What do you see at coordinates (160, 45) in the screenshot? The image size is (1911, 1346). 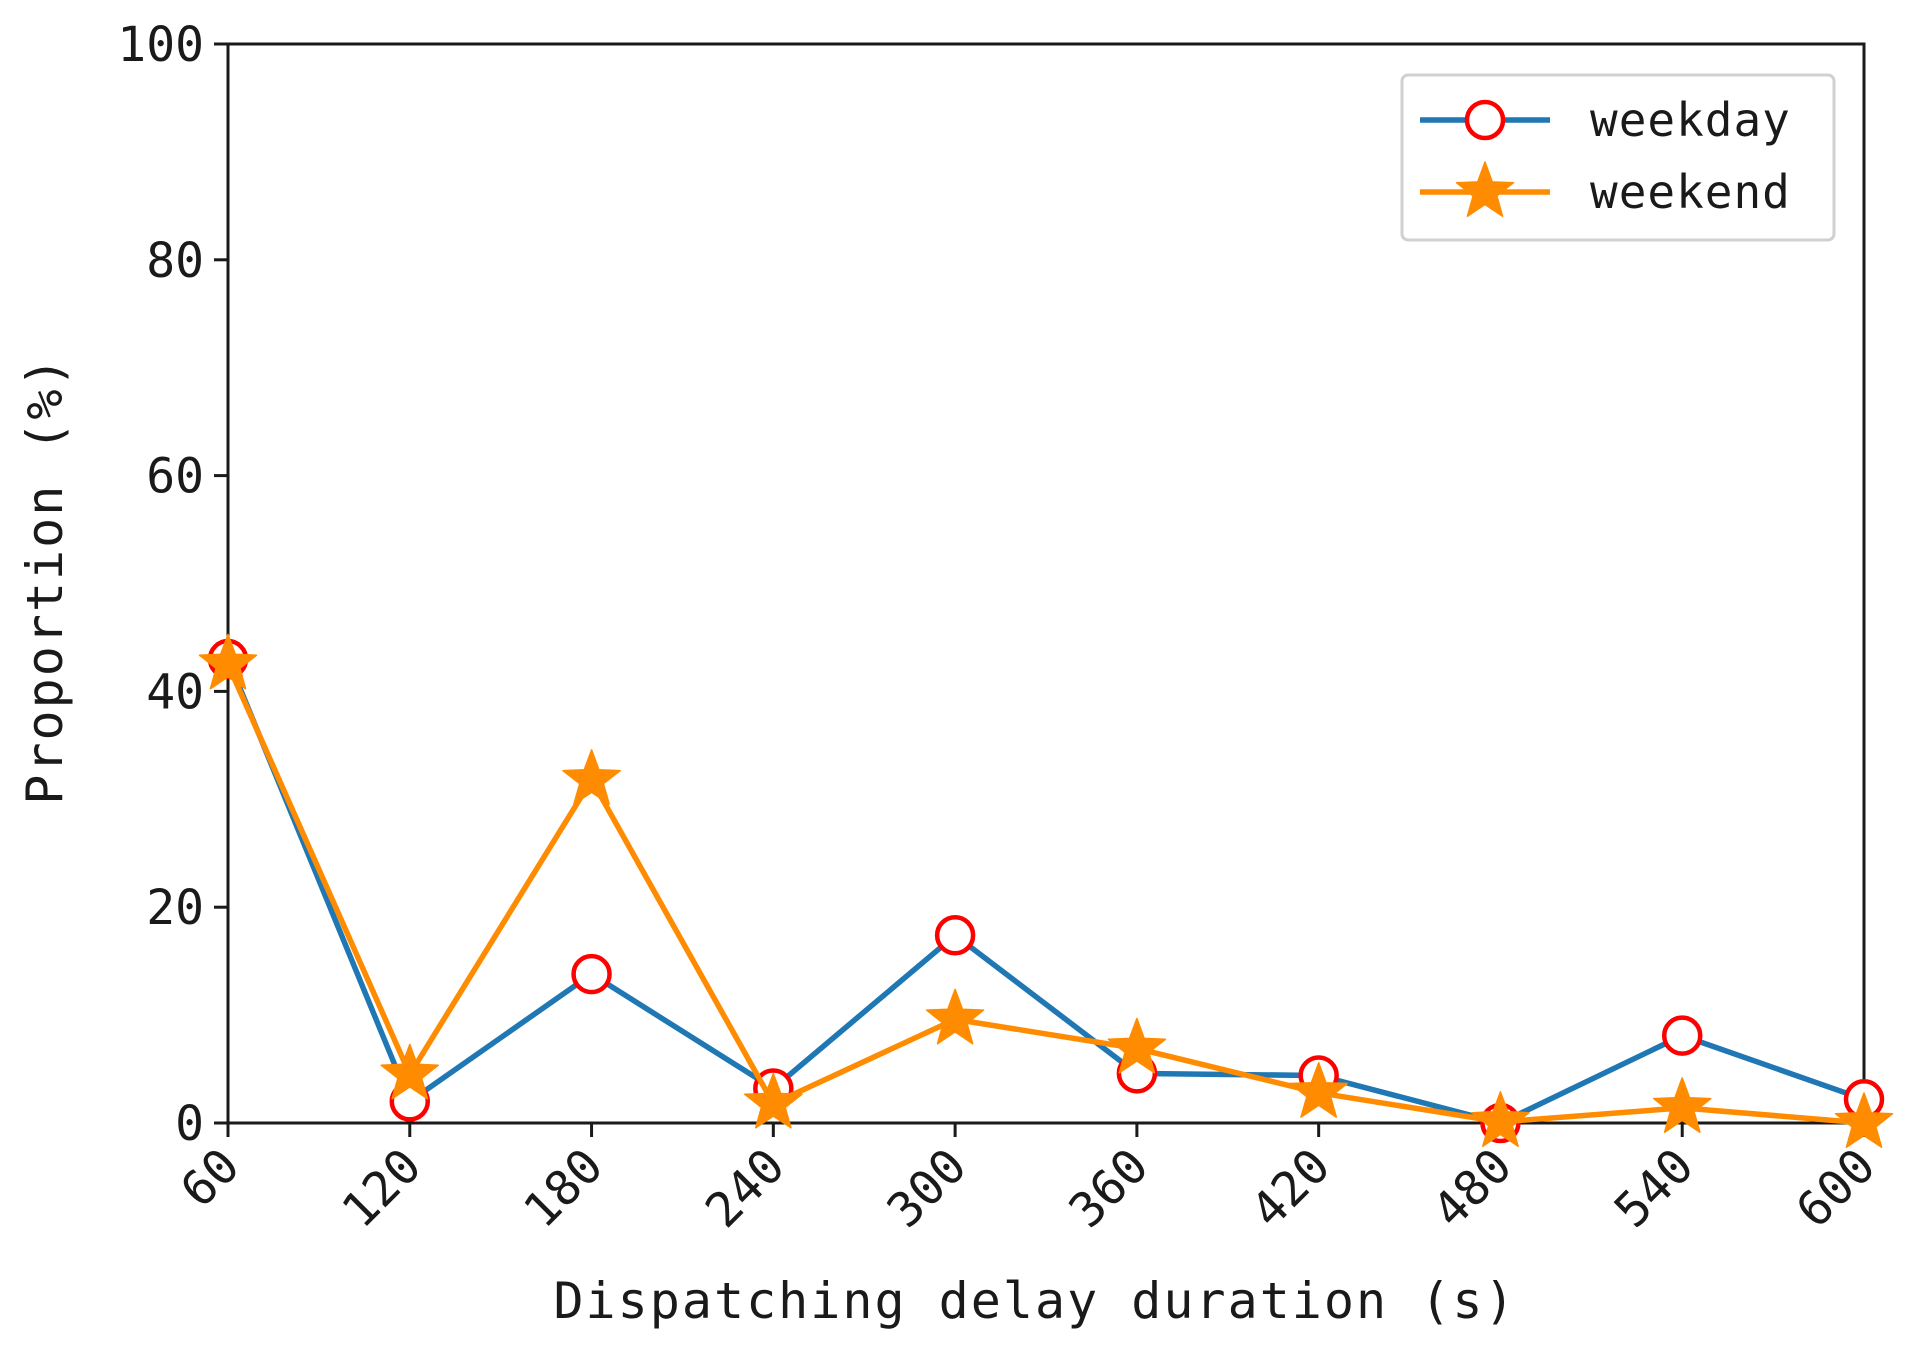 I see `y-tick-label: 100` at bounding box center [160, 45].